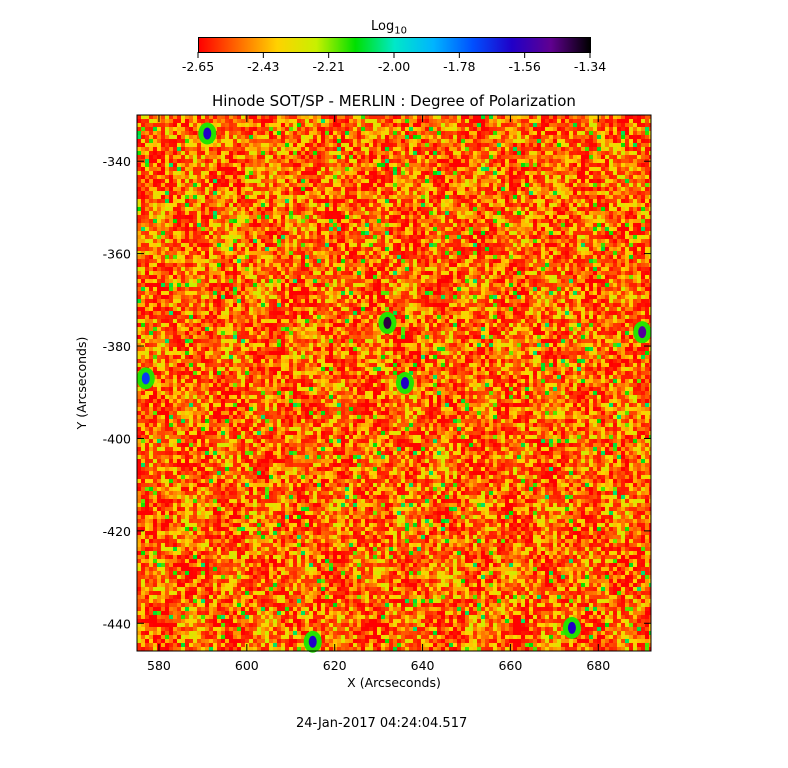  Describe the element at coordinates (159, 665) in the screenshot. I see `x-tick-label: 580` at that location.